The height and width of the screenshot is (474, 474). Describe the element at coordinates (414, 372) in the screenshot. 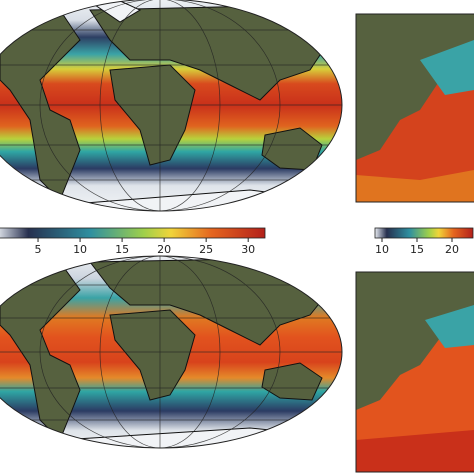

I see `regional-map-bottom` at that location.